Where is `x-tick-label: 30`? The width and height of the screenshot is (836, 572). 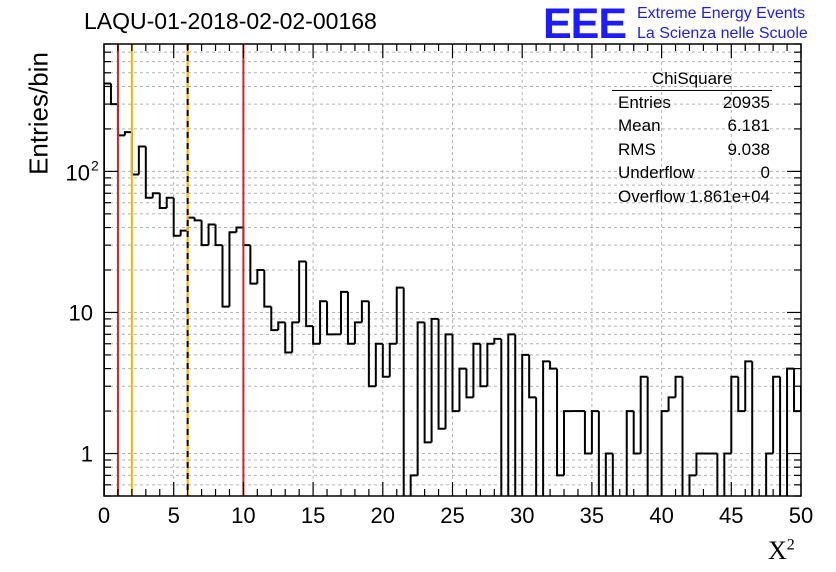 x-tick-label: 30 is located at coordinates (522, 515).